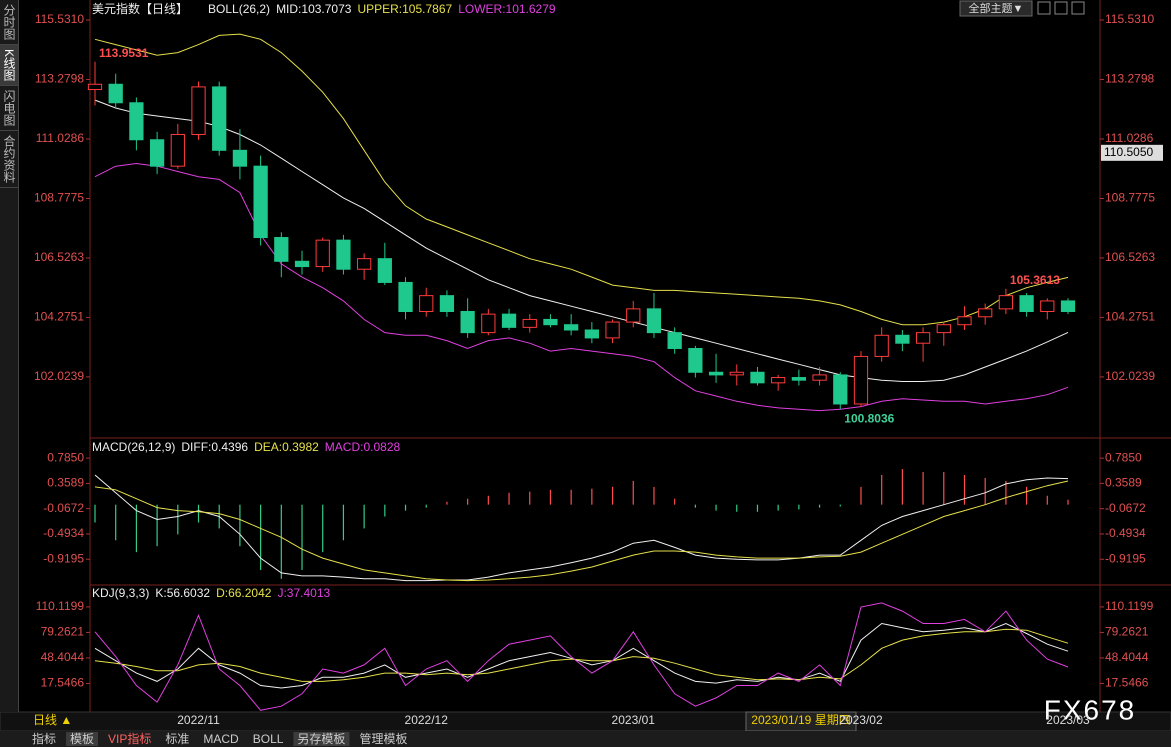 This screenshot has width=1171, height=747. I want to click on legend-label: DIFF:0.4396, so click(214, 447).